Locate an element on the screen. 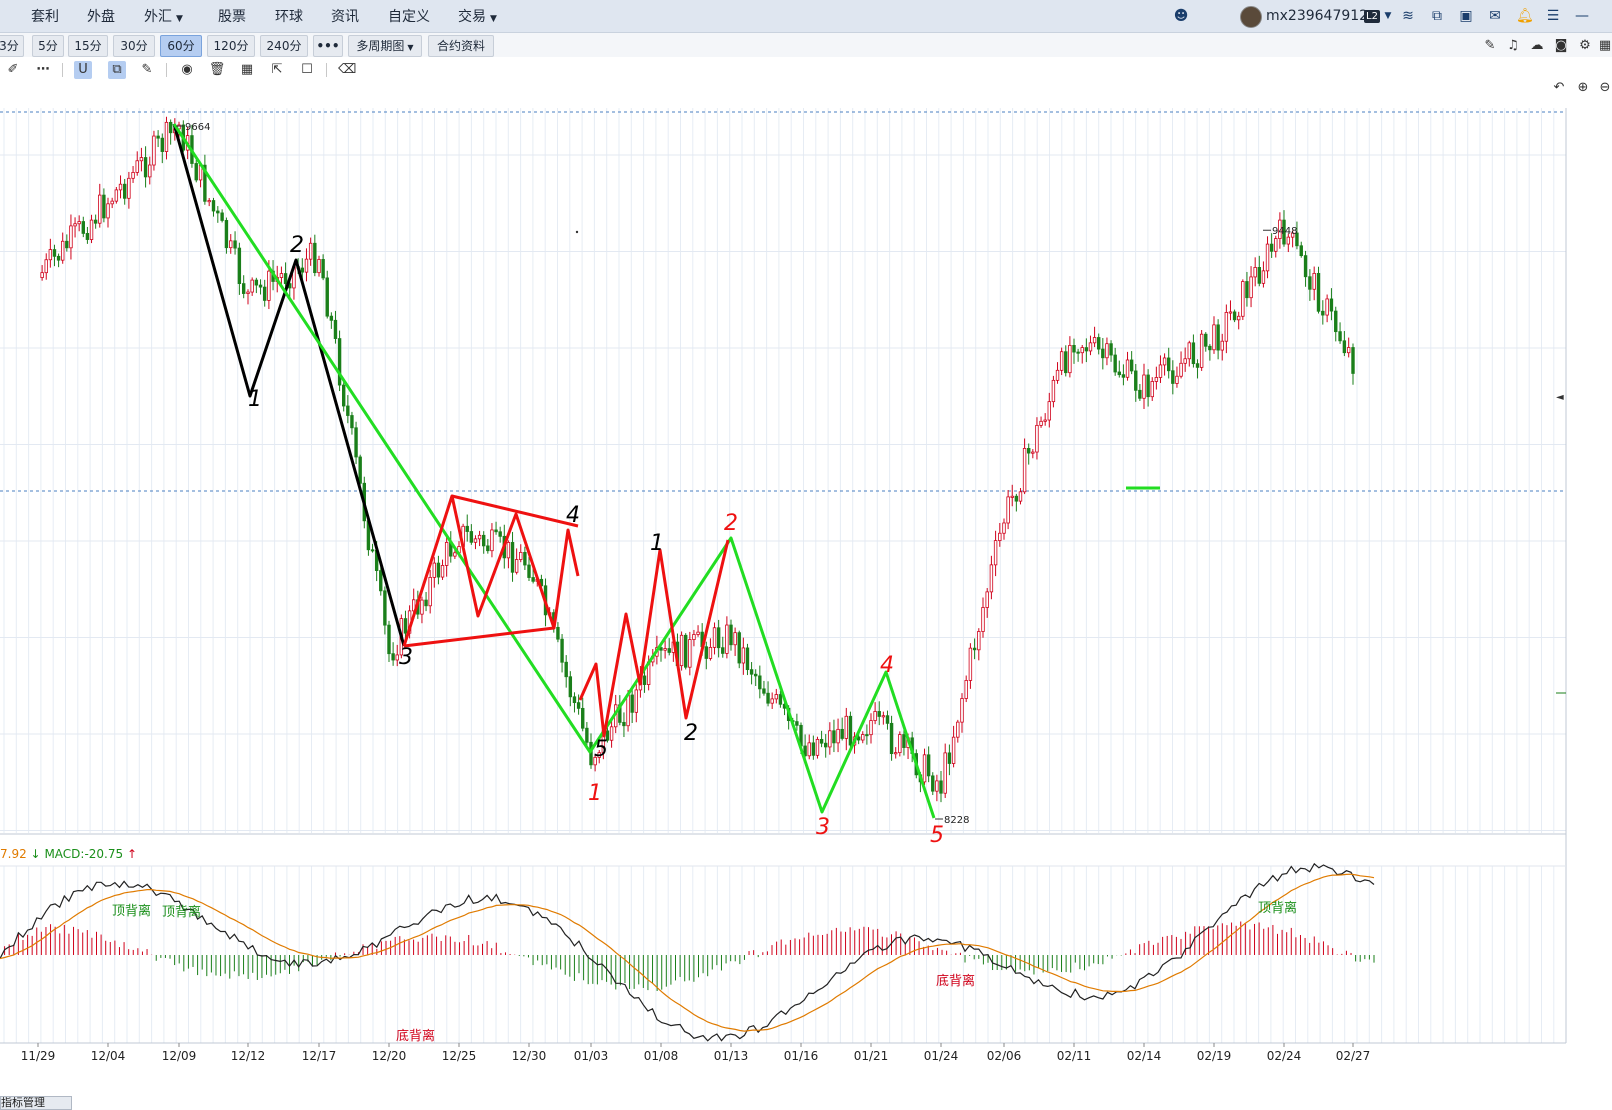 The height and width of the screenshot is (1110, 1612). comment-icon: ☐ is located at coordinates (307, 69).